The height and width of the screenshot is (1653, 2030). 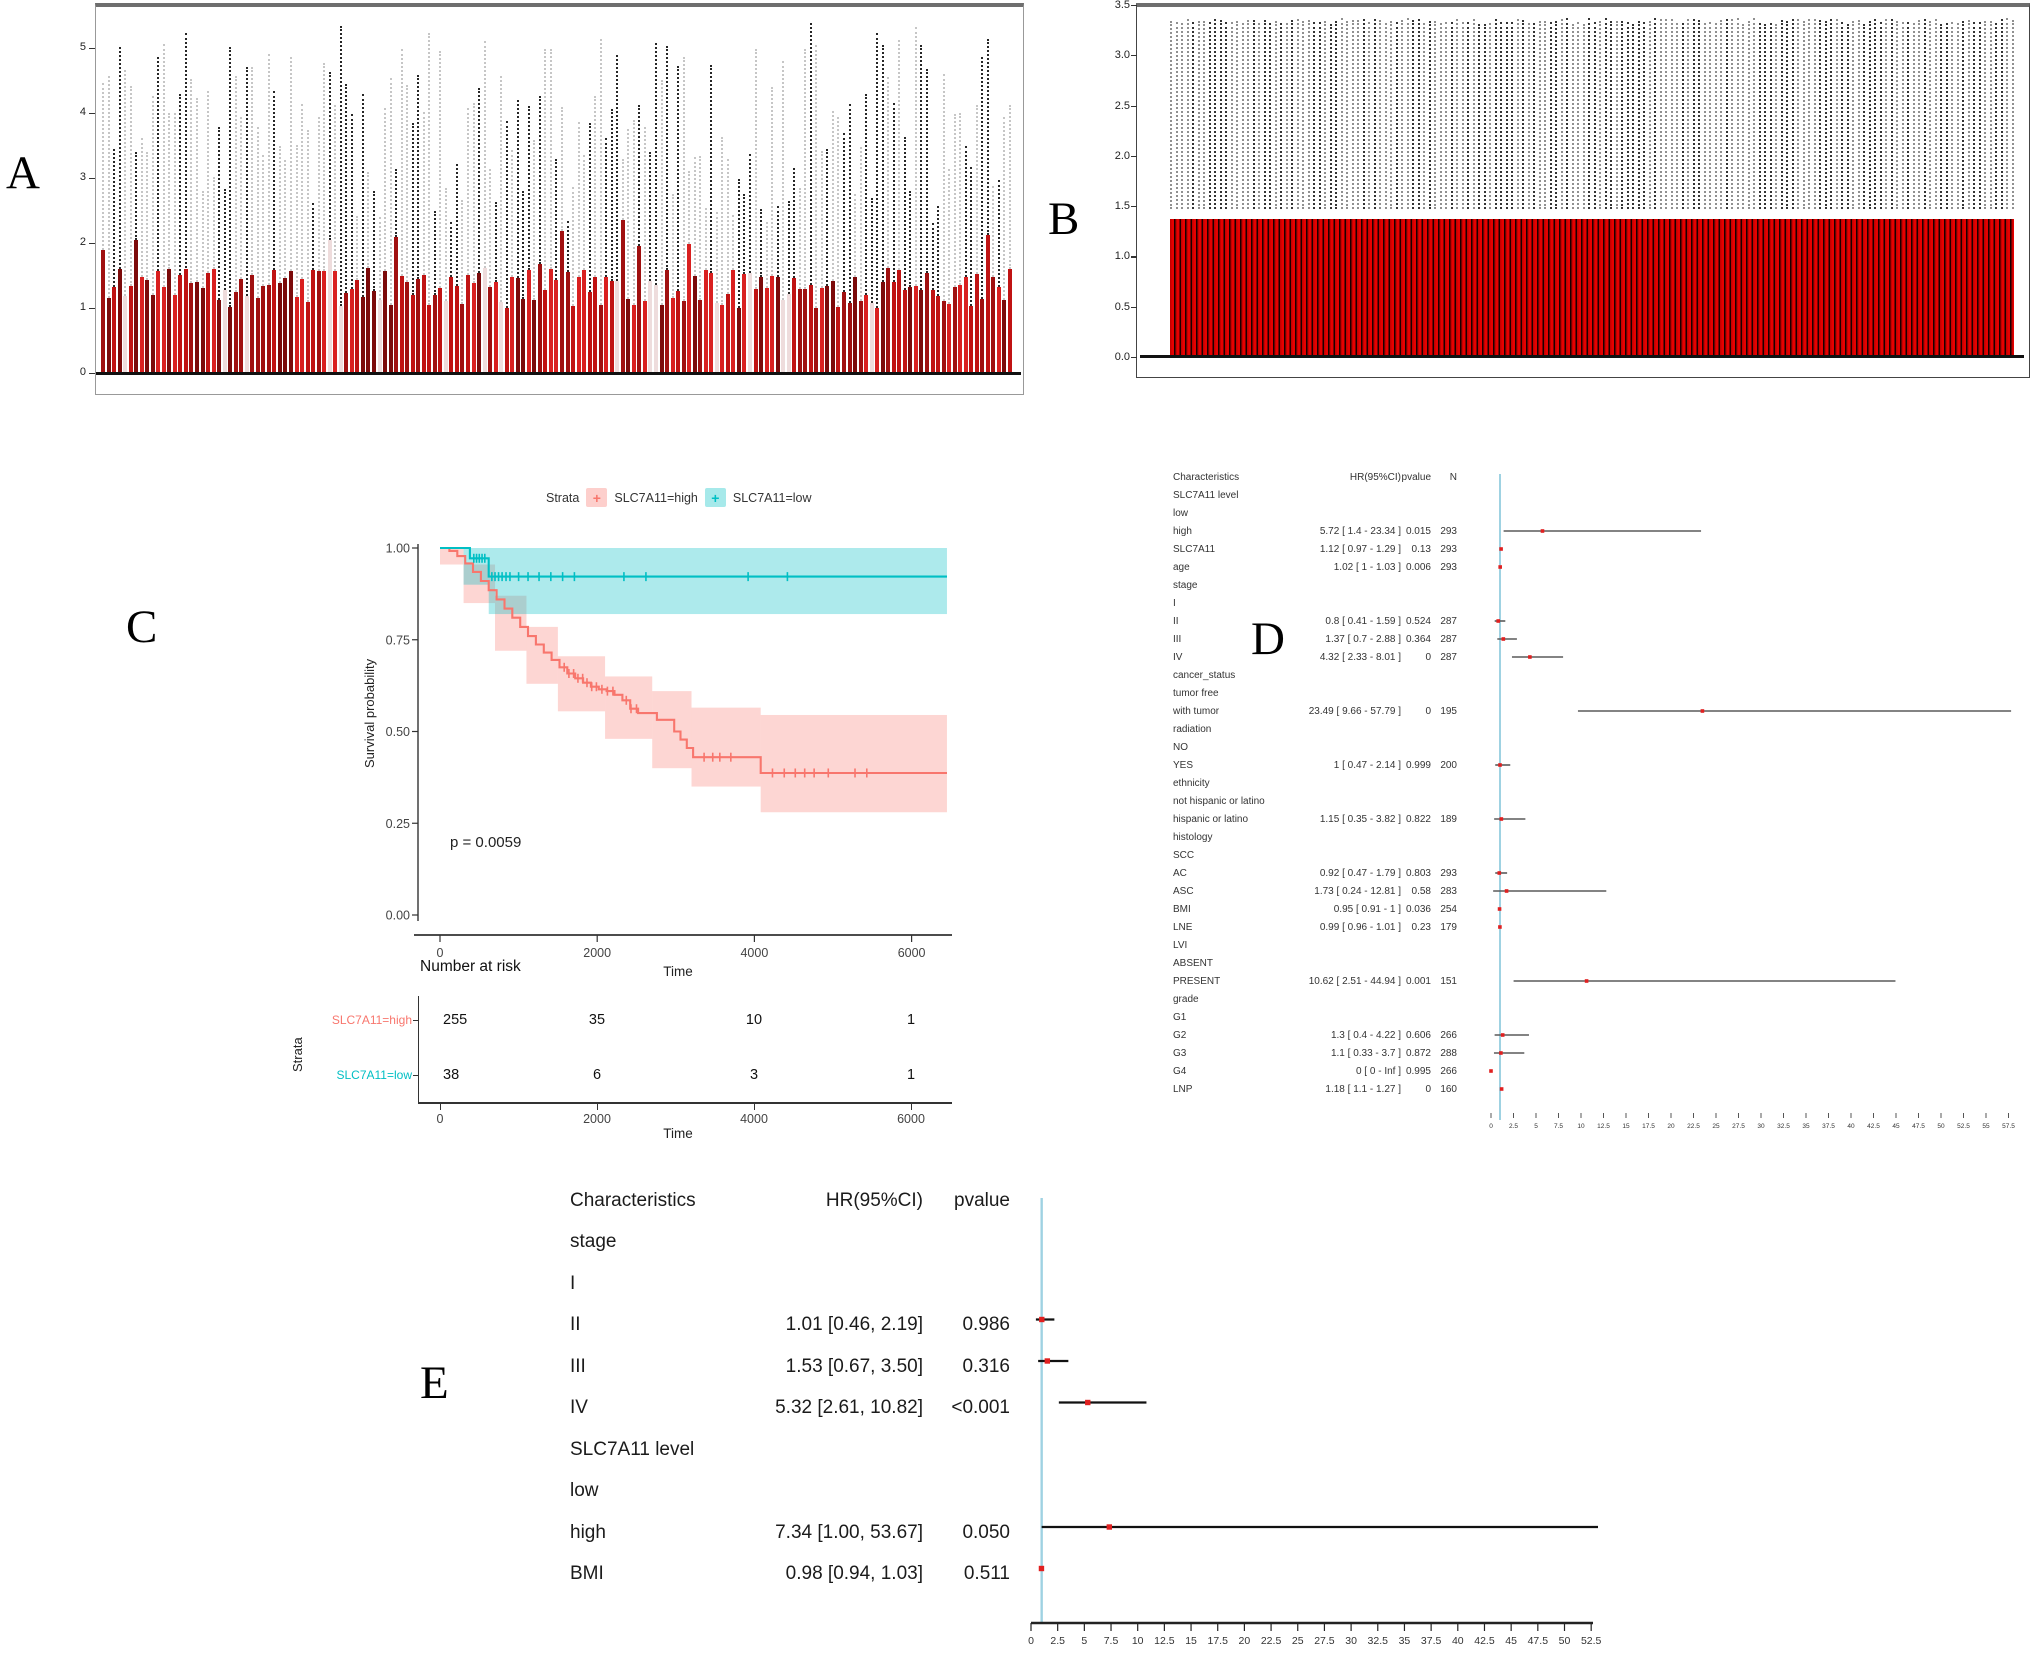 I want to click on d-table-row-cell: 266, so click(x=1448, y=1035).